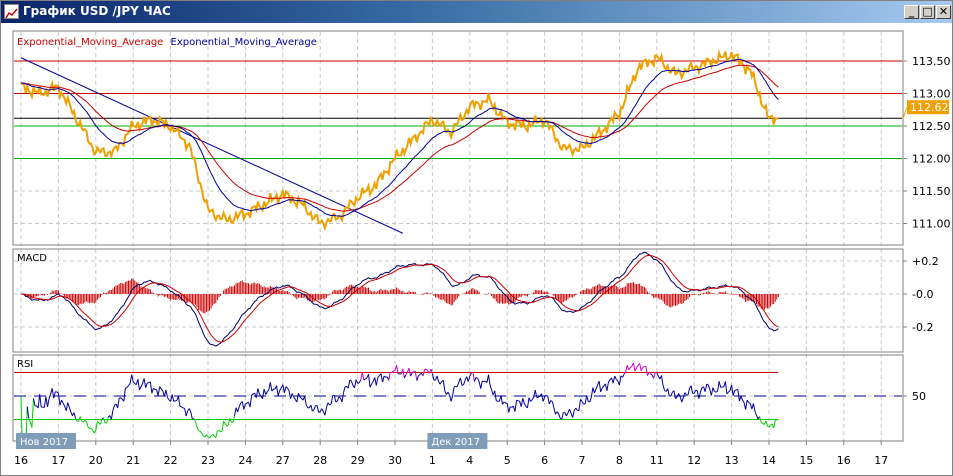 The height and width of the screenshot is (476, 953). Describe the element at coordinates (245, 460) in the screenshot. I see `date-label: 24` at that location.